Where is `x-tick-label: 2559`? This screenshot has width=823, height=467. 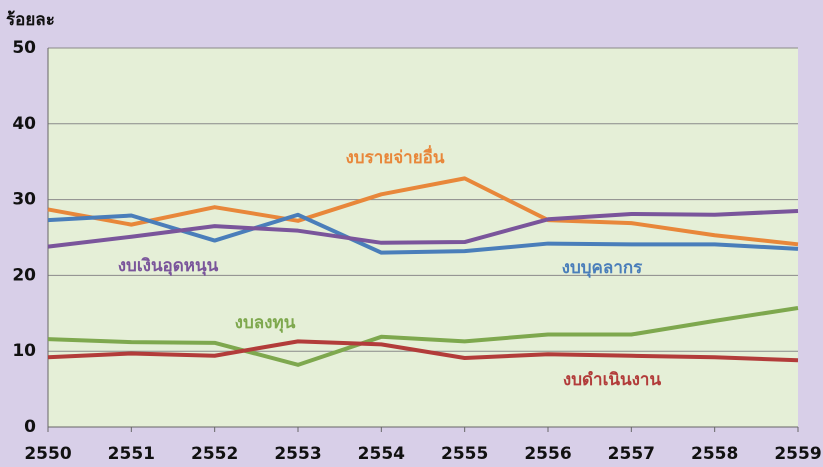 x-tick-label: 2559 is located at coordinates (797, 454).